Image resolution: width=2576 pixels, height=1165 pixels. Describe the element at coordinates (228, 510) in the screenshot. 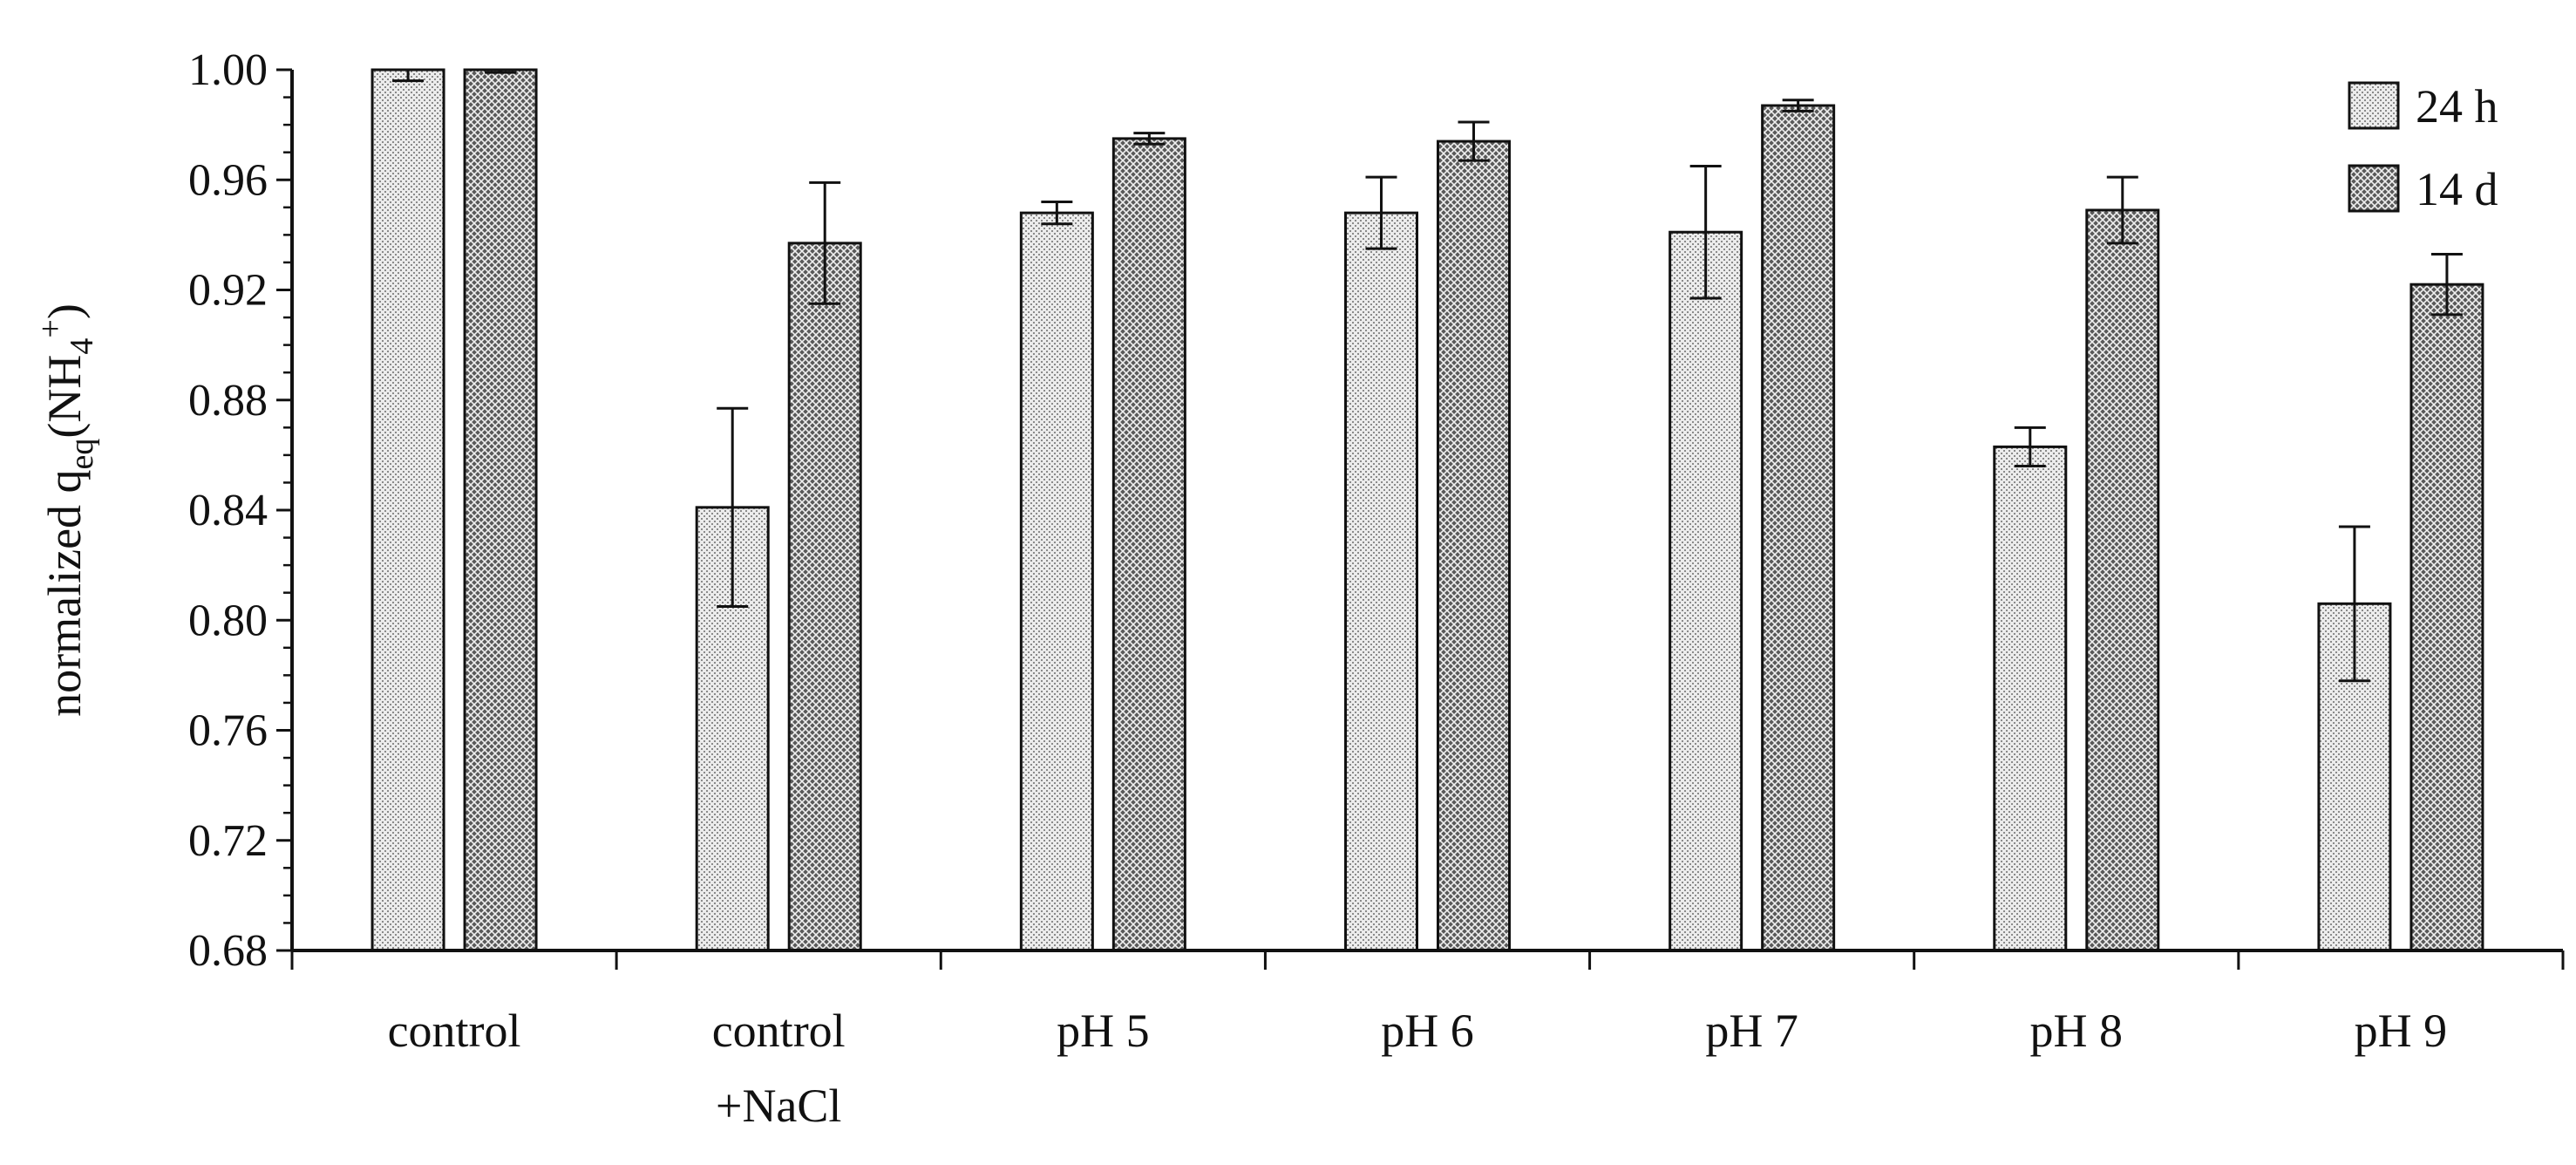

I see `y-tick-label: 0.84` at that location.